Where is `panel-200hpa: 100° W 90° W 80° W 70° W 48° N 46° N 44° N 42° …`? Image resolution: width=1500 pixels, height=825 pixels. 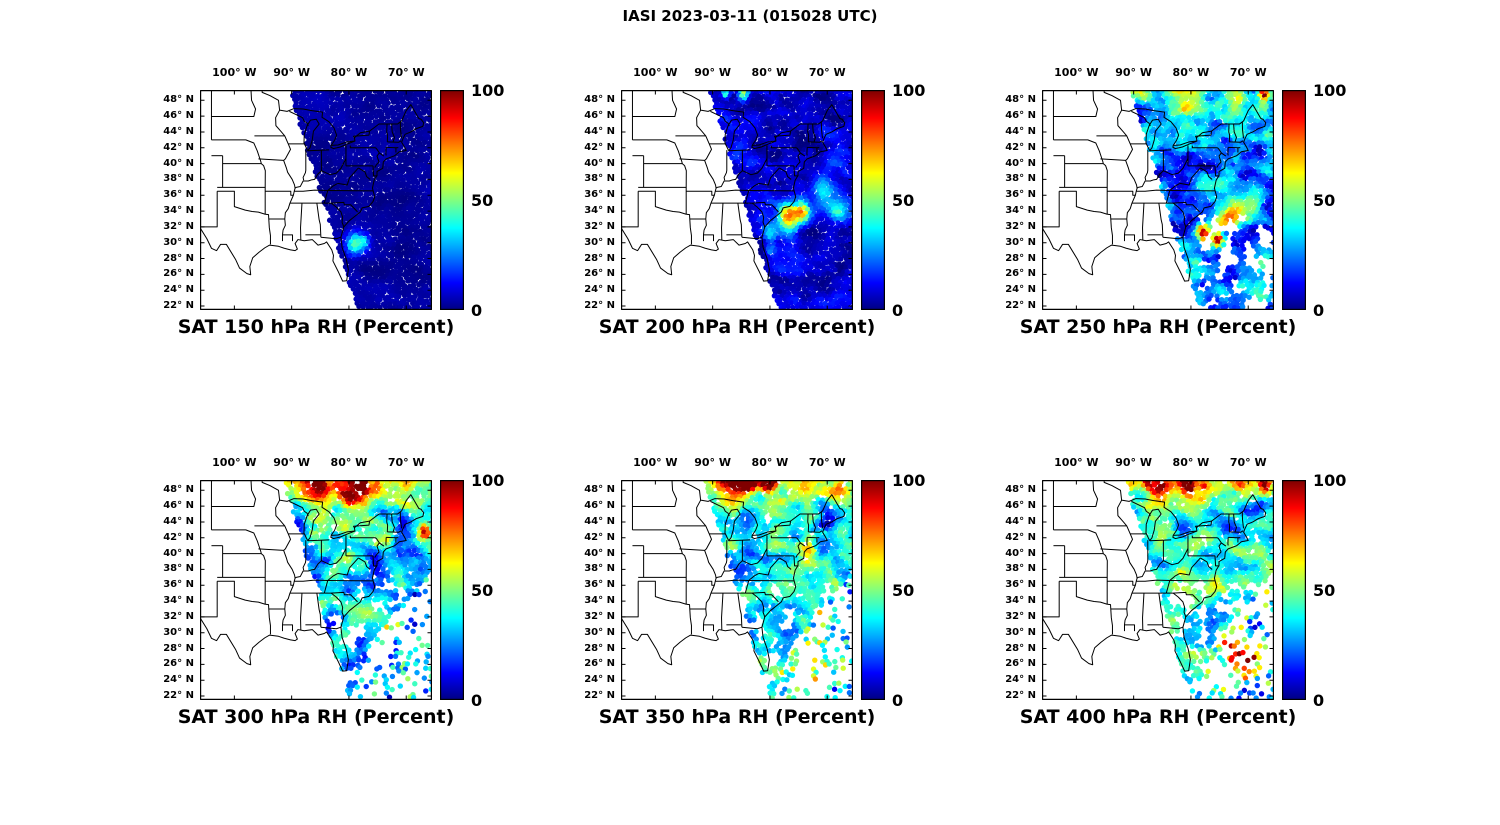 panel-200hpa: 100° W 90° W 80° W 70° W 48° N 46° N 44° N 42° … is located at coordinates (738, 210).